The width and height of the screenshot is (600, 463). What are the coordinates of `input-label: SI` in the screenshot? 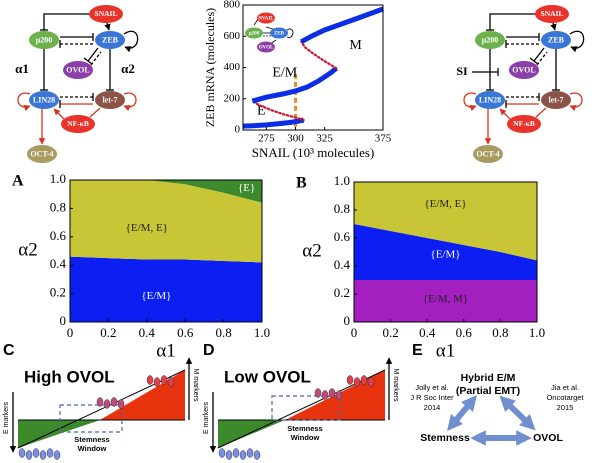 It's located at (462, 71).